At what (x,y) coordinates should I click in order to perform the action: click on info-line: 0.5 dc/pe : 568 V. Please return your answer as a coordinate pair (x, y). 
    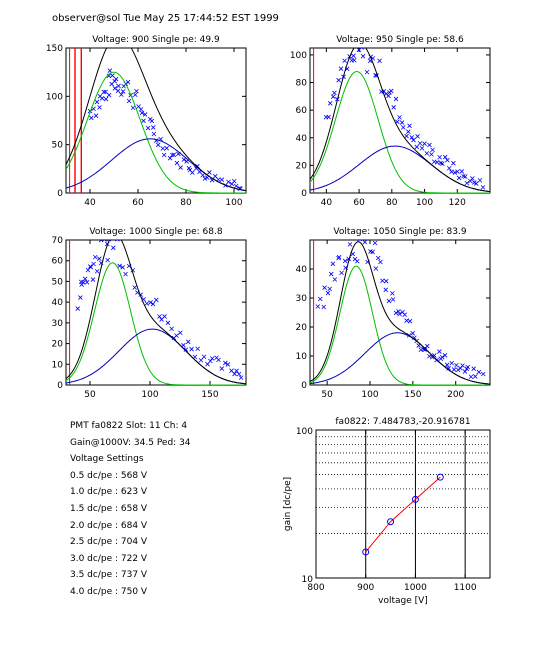
    Looking at the image, I should click on (109, 475).